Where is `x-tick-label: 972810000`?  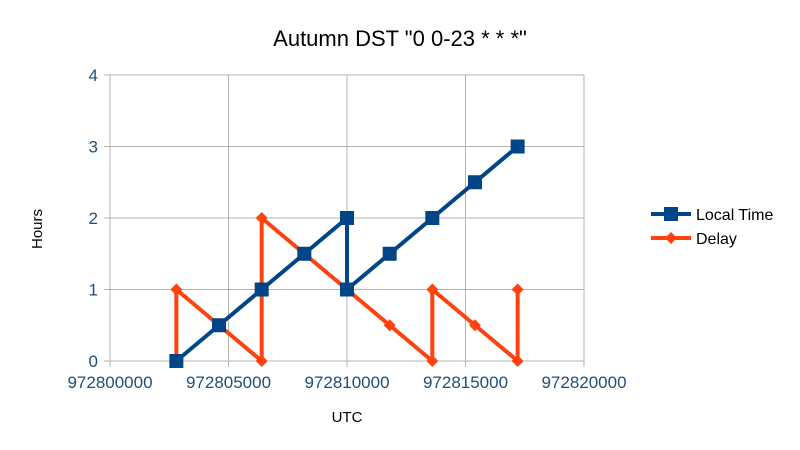 x-tick-label: 972810000 is located at coordinates (346, 382).